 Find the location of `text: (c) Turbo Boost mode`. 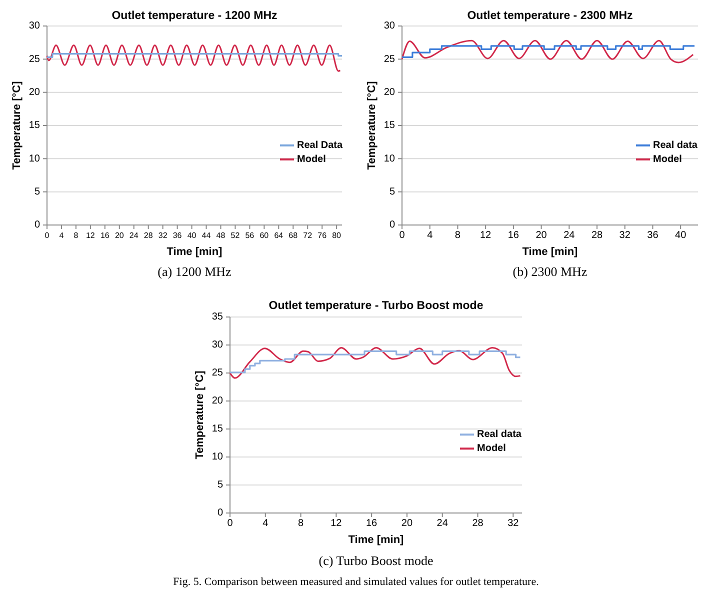

text: (c) Turbo Boost mode is located at coordinates (376, 560).